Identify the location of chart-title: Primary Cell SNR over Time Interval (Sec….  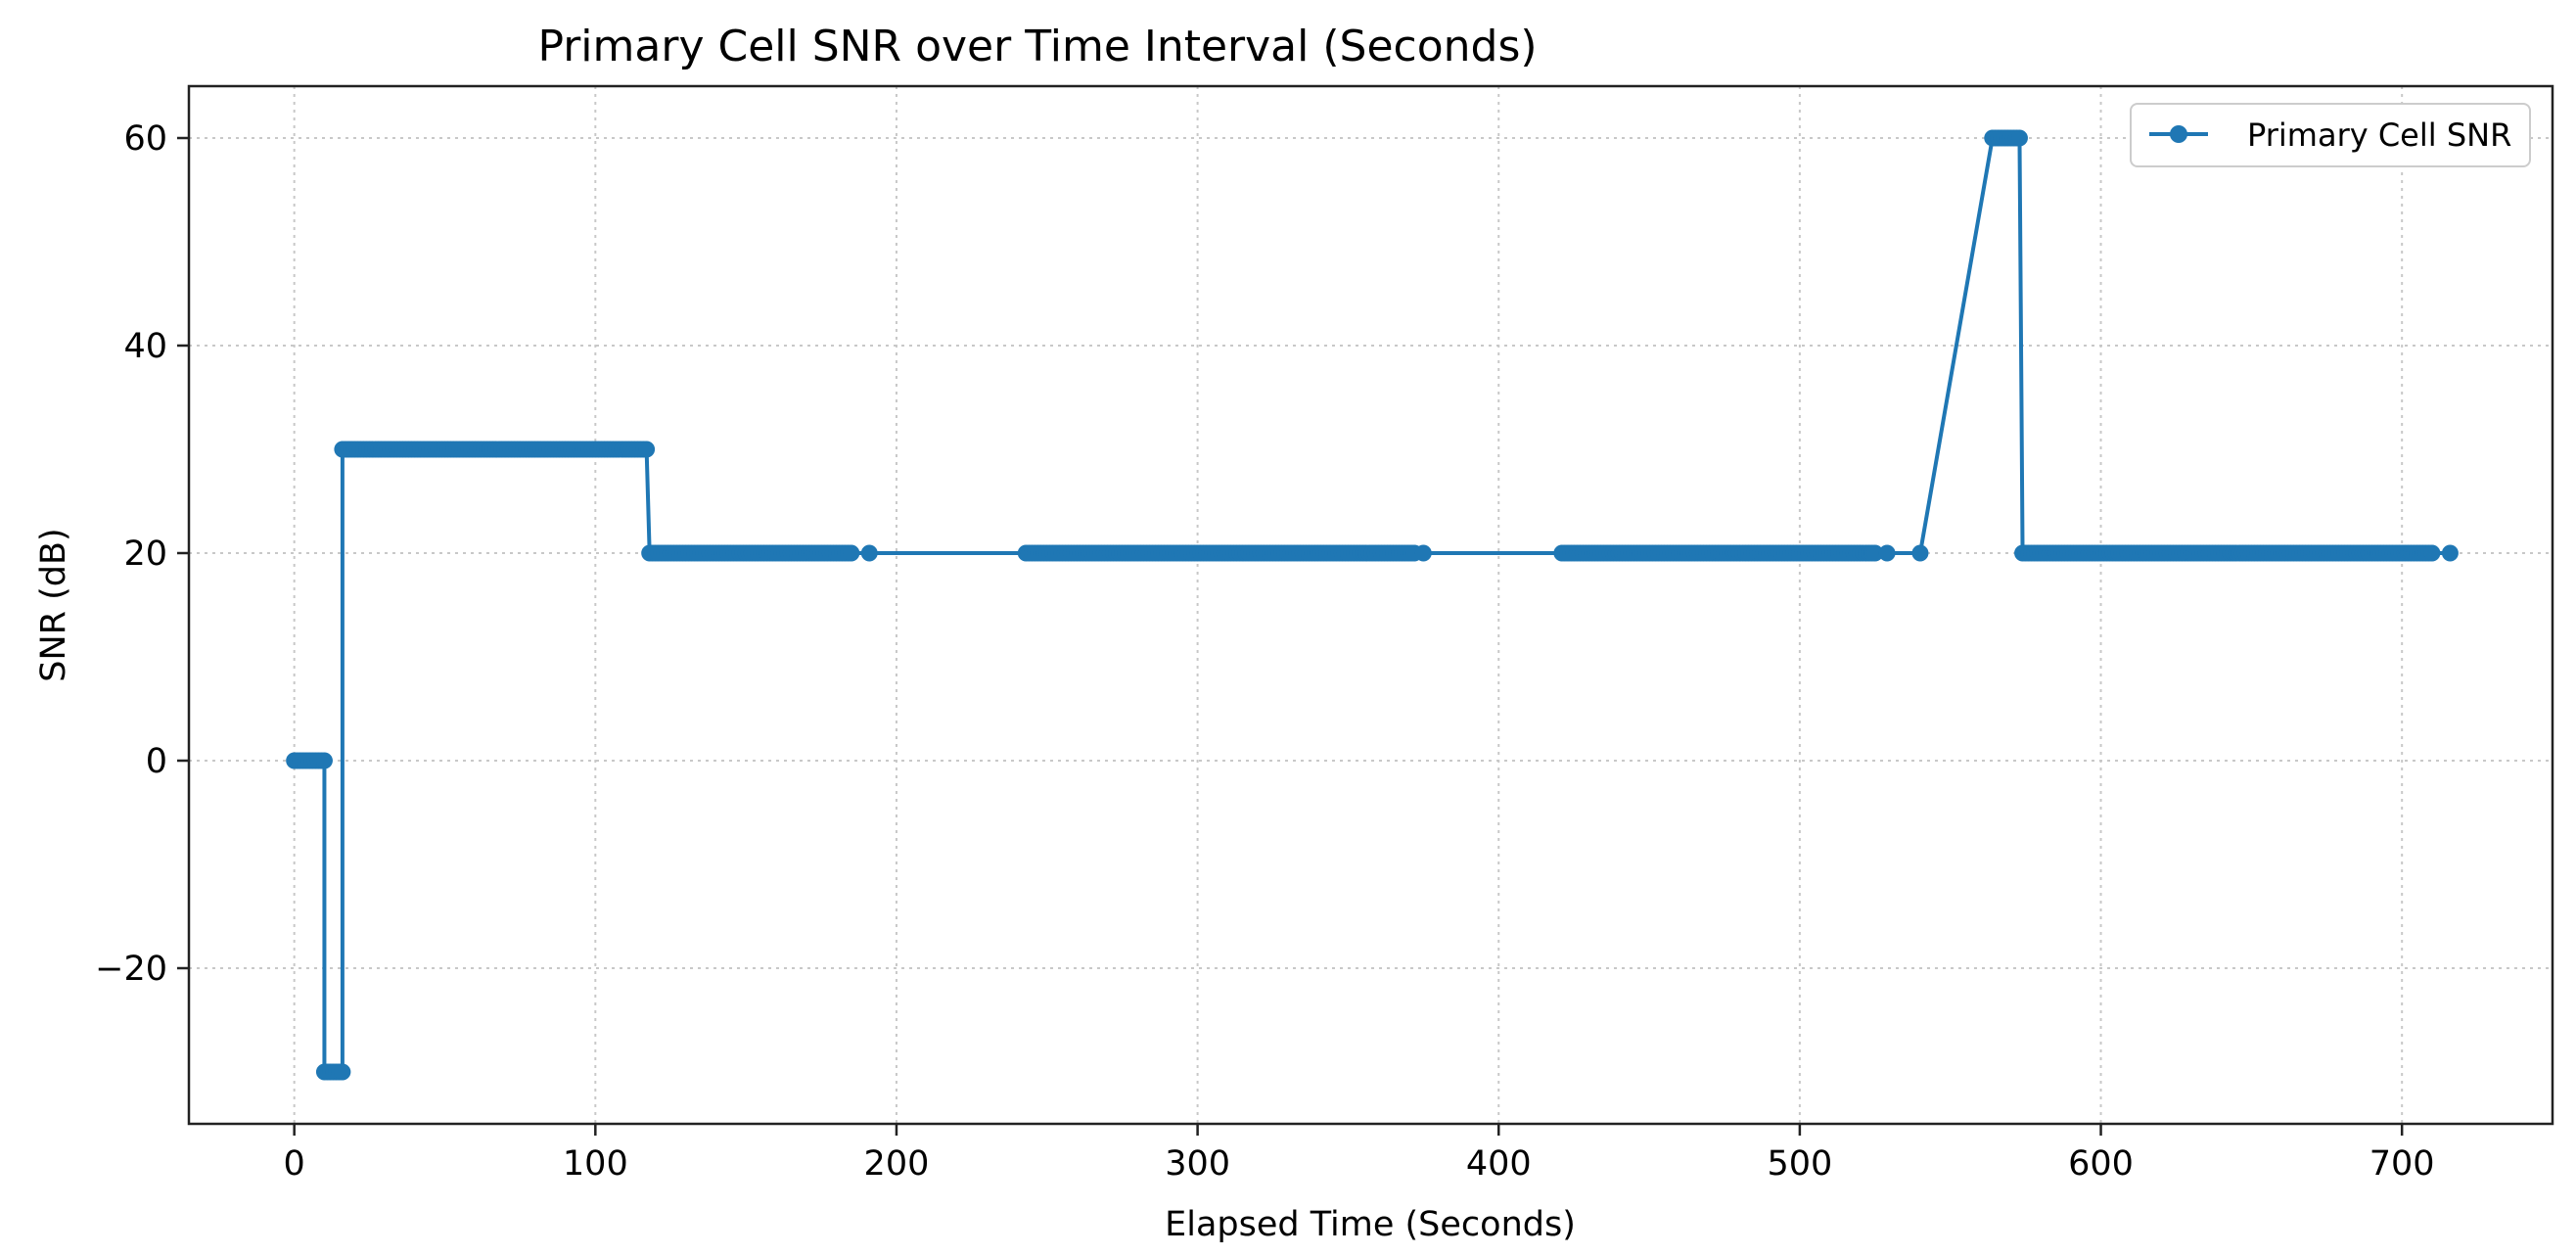
(1037, 46).